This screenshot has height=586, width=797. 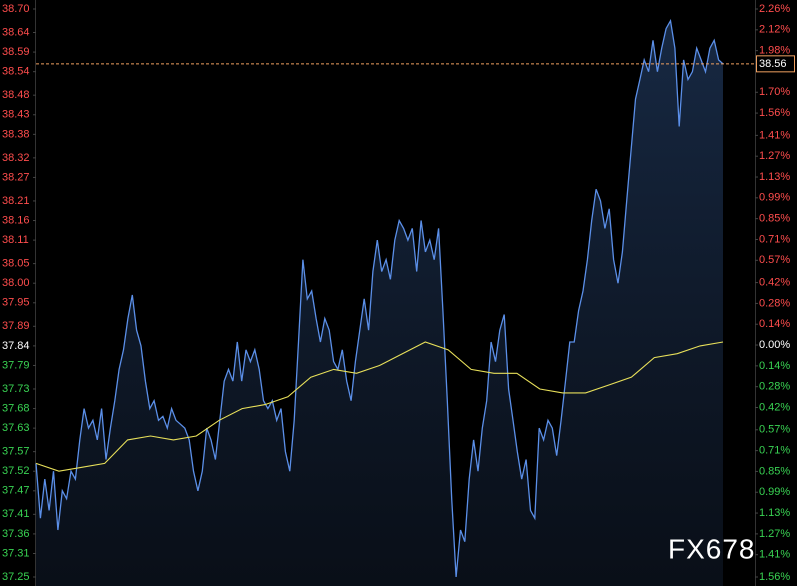 I want to click on y-tick-label: 38.70, so click(x=16, y=9).